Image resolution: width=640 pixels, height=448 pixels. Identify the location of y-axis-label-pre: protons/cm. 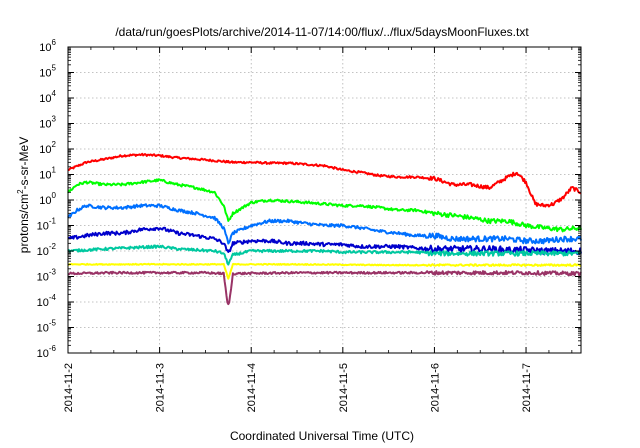
(24, 223).